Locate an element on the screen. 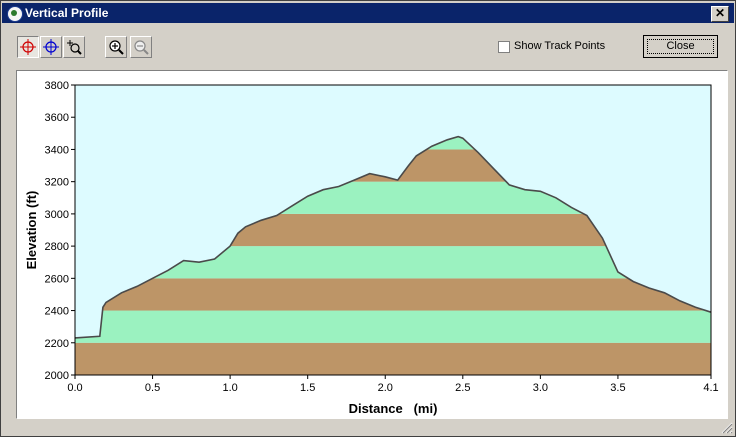 The width and height of the screenshot is (736, 437). crosshair-blue-tool-button is located at coordinates (51, 47).